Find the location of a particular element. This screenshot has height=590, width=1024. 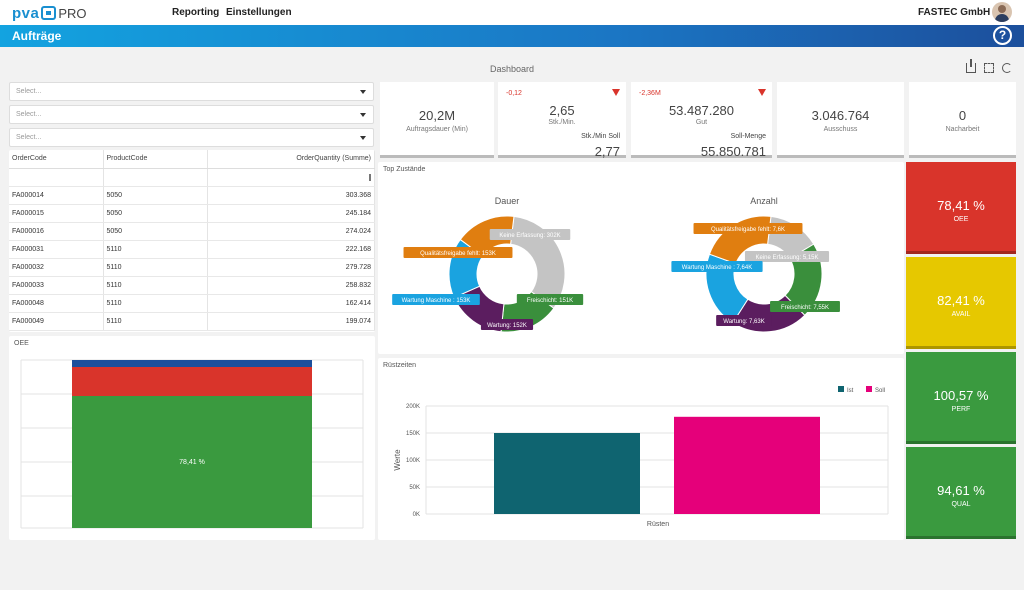

donut-data-label: Qualitätsfreigabe fehlt: 153K is located at coordinates (458, 254).